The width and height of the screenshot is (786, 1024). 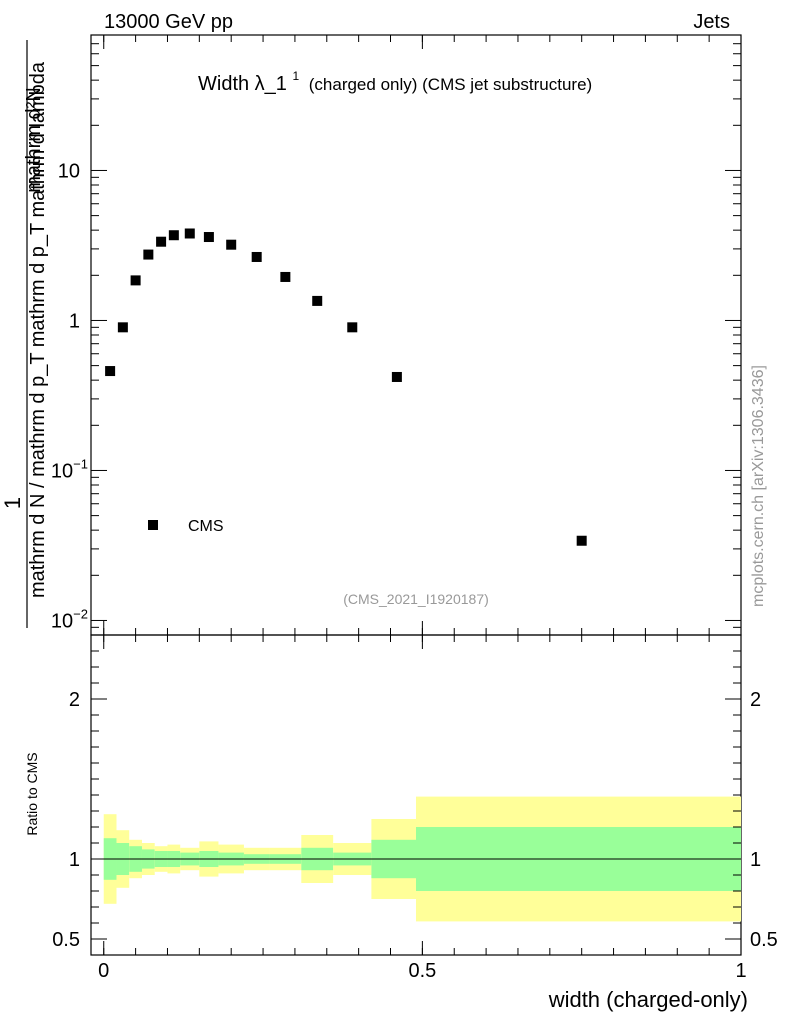 I want to click on ratio-y-tick-label-right: 2, so click(x=755, y=700).